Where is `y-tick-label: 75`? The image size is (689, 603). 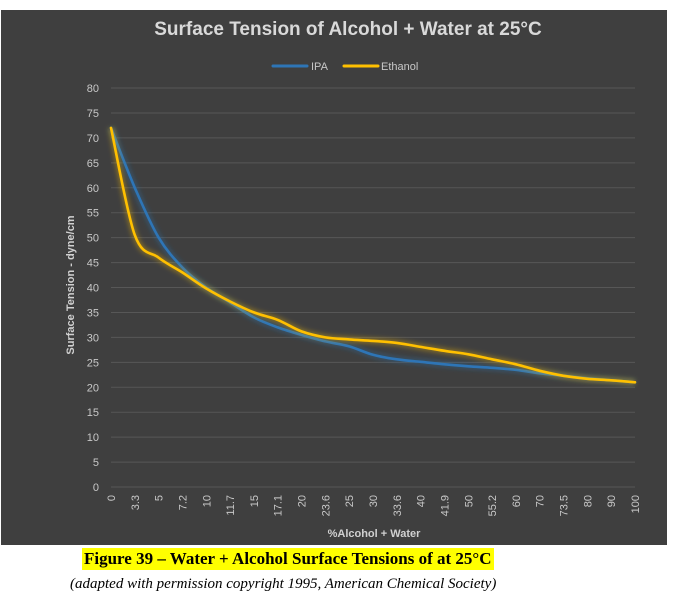
y-tick-label: 75 is located at coordinates (93, 114).